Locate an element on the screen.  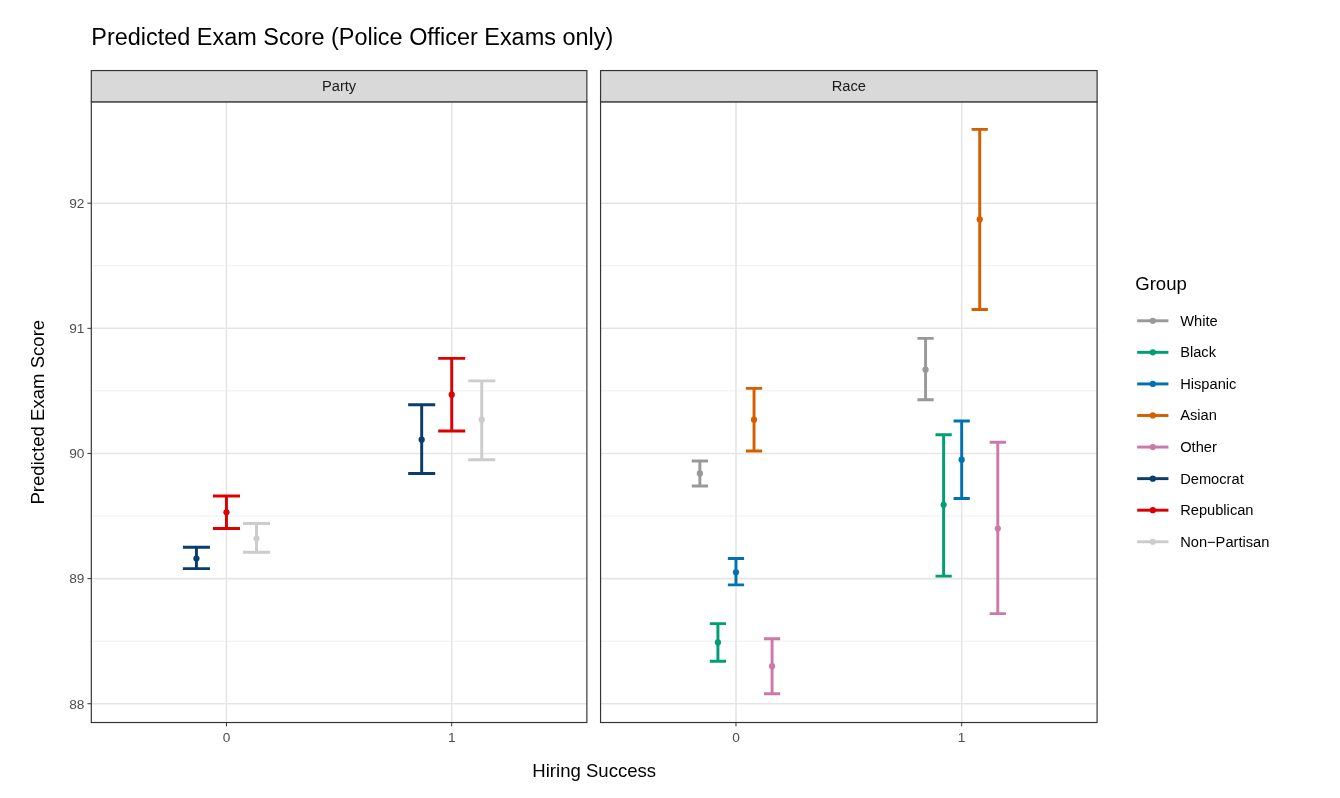
legend-label: Democrat is located at coordinates (1212, 478).